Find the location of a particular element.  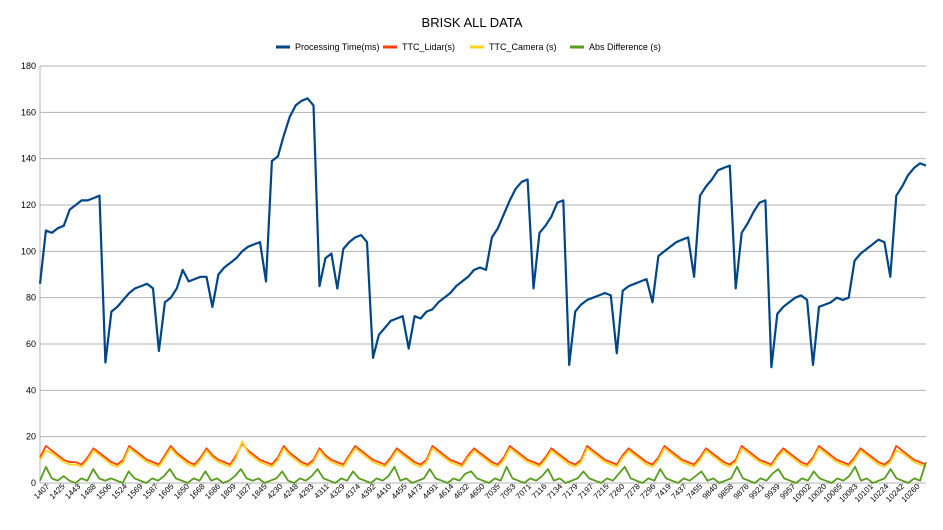

x-tick-label: 7419 is located at coordinates (663, 491).